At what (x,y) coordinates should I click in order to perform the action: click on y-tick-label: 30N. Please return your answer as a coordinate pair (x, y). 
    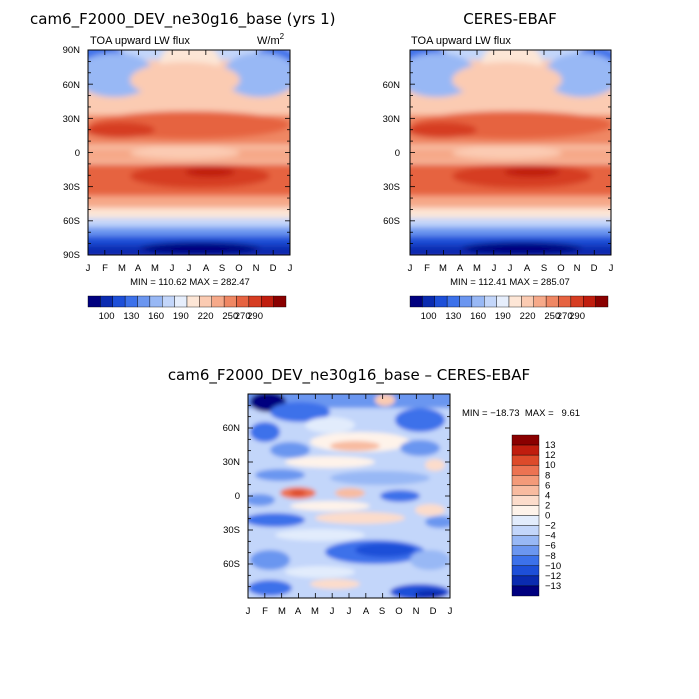
    Looking at the image, I should click on (392, 119).